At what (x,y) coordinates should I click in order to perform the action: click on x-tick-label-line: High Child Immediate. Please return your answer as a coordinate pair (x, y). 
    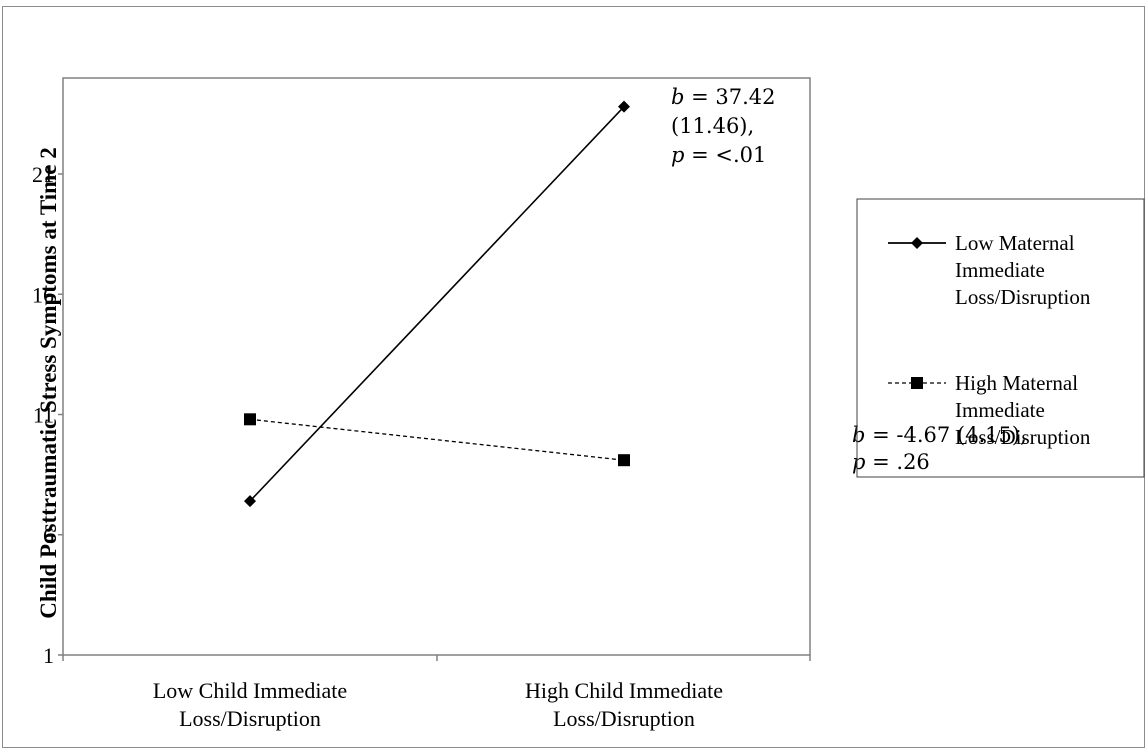
    Looking at the image, I should click on (624, 690).